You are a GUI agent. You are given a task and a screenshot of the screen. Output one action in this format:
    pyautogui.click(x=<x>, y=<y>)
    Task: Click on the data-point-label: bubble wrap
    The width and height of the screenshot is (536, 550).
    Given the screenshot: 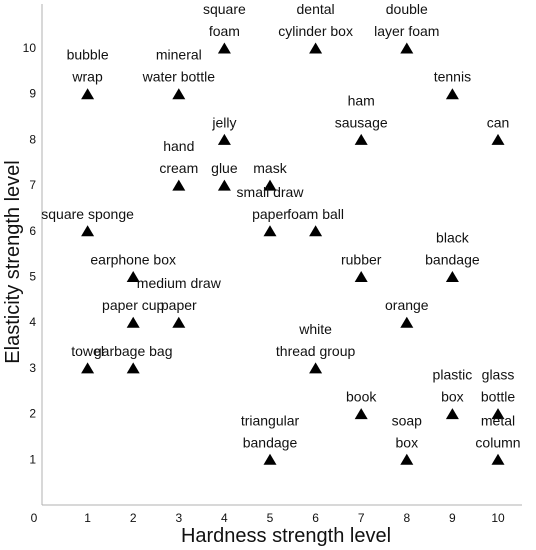 What is the action you would take?
    pyautogui.click(x=88, y=66)
    